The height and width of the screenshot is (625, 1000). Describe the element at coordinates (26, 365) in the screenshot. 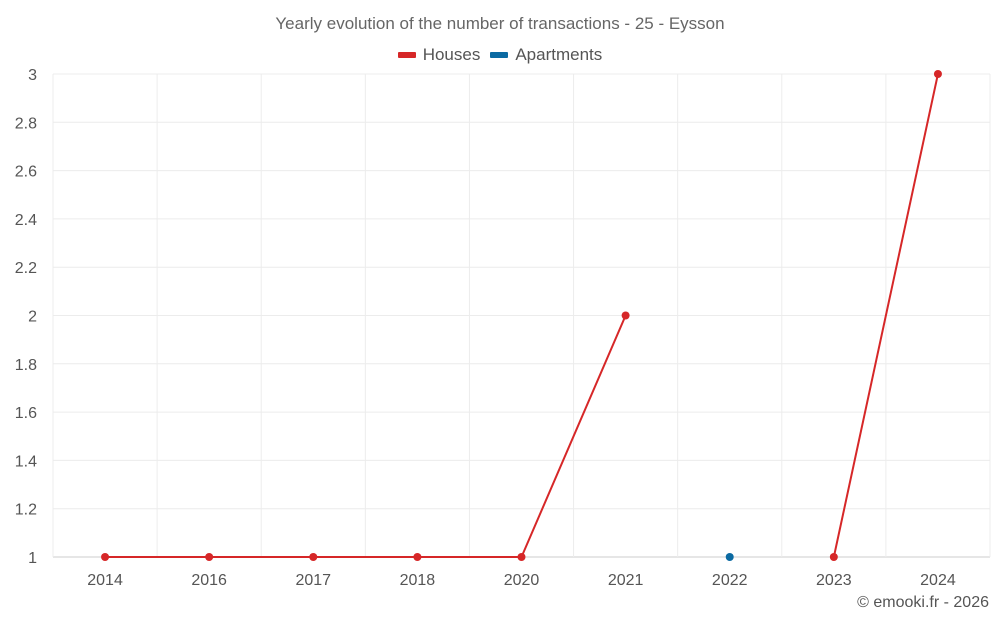

I see `y-tick-label: 1.8` at that location.